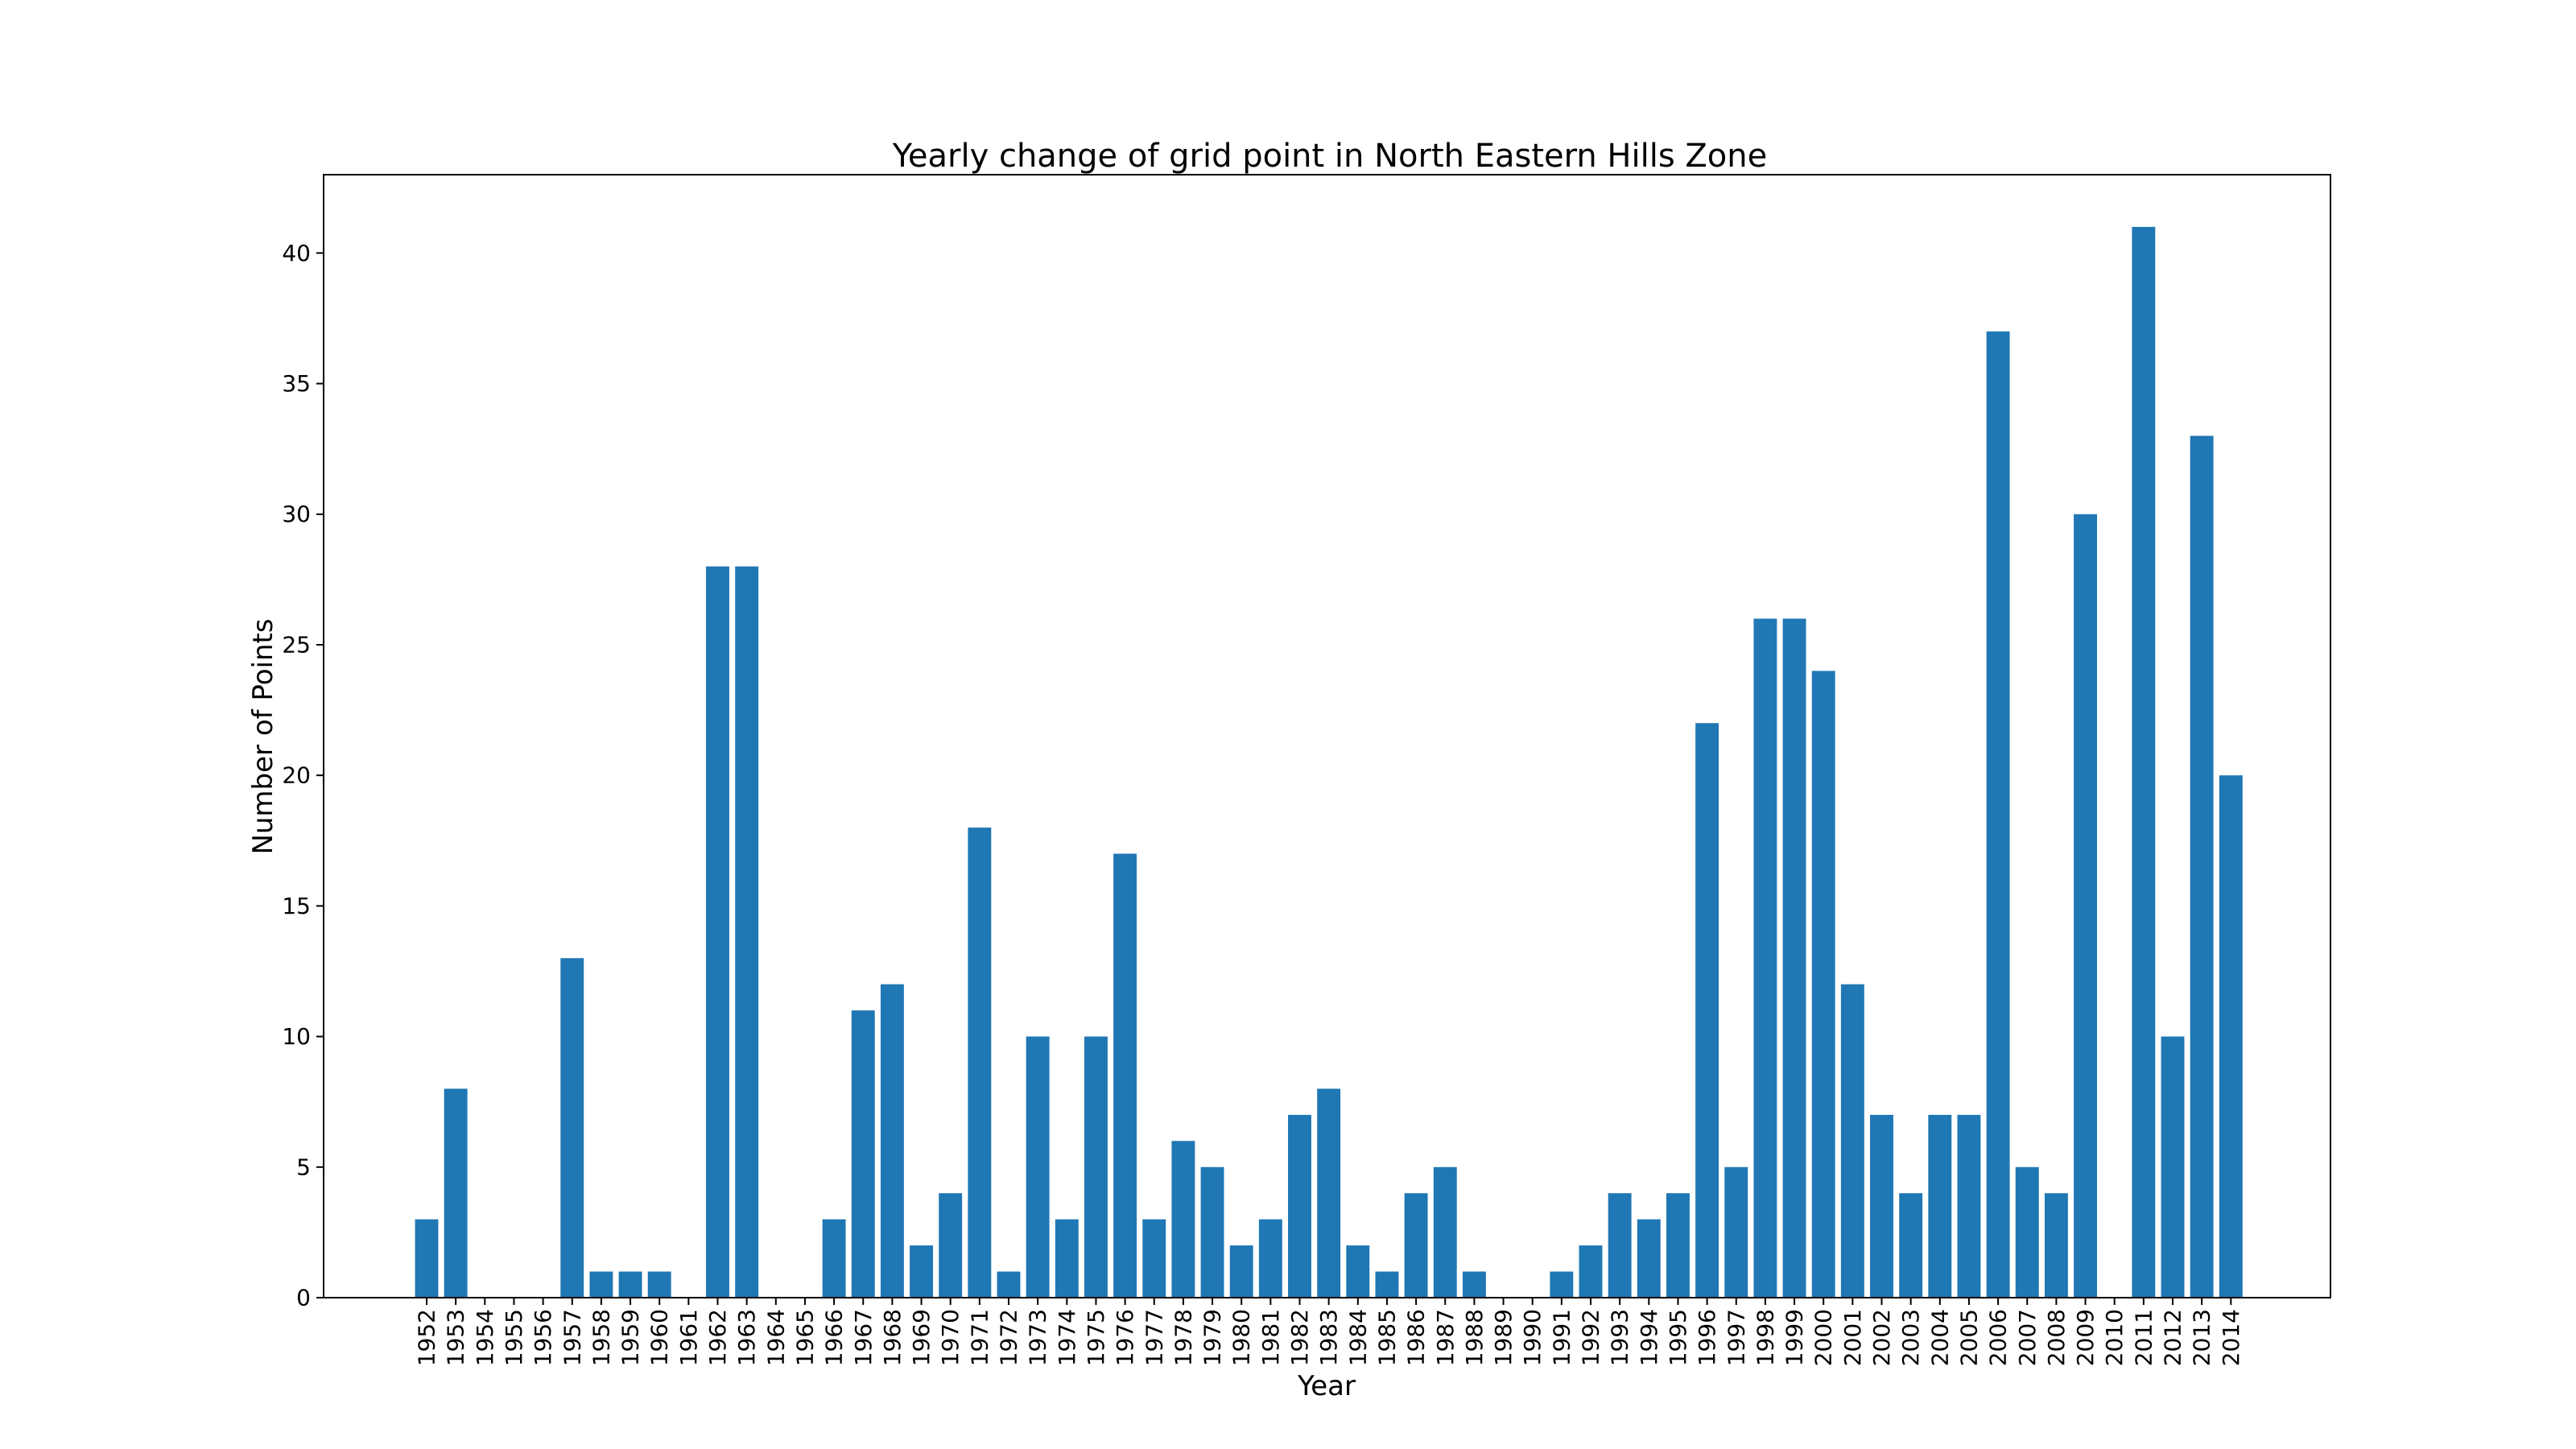 This screenshot has height=1449, width=2576. I want to click on x-tick-label-1978: 1978, so click(1183, 1337).